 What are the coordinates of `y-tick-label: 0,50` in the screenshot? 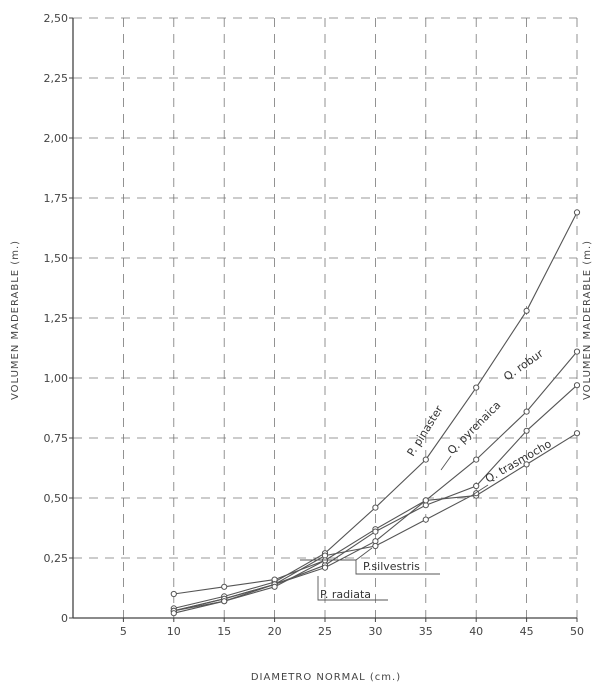 It's located at (56, 498).